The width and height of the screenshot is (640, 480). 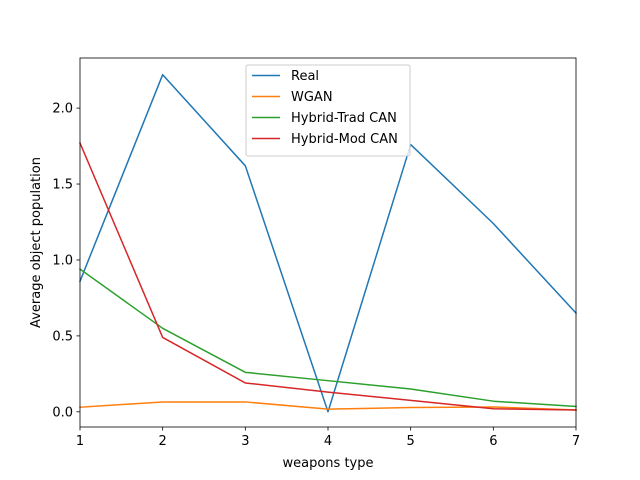 I want to click on legend-label: Hybrid-Trad CAN, so click(x=344, y=118).